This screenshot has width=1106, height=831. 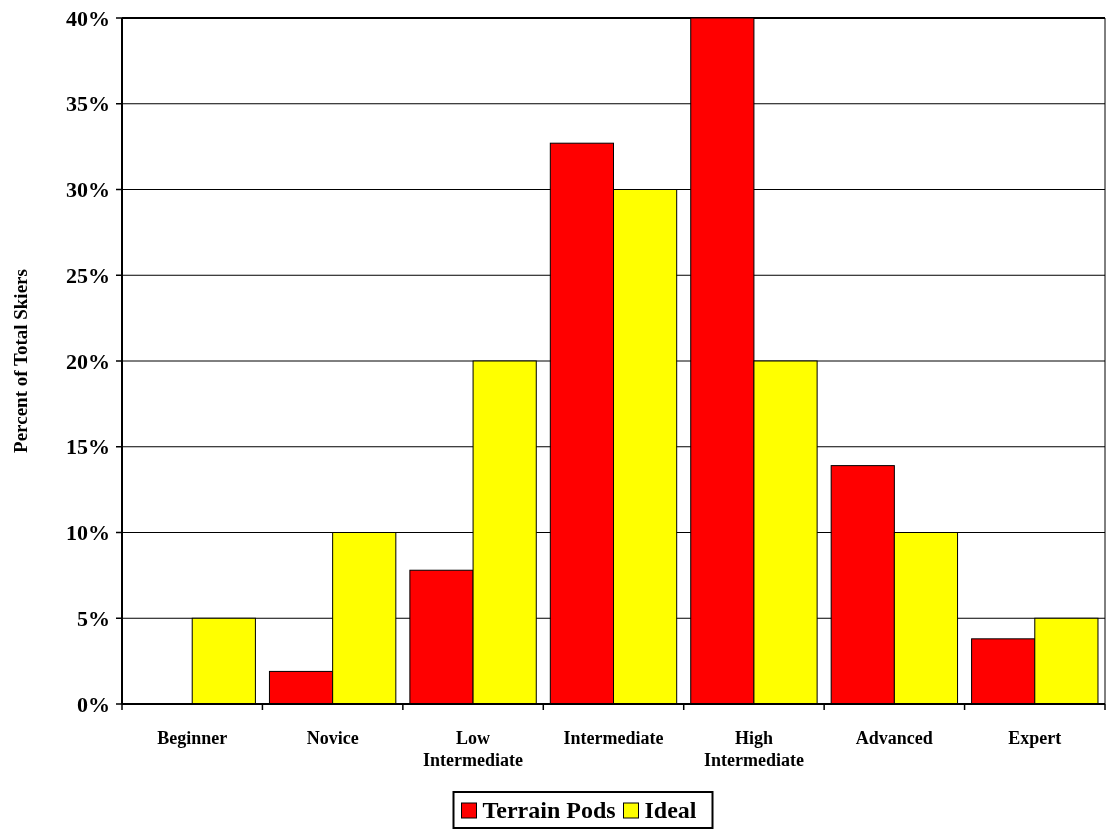 I want to click on y-tick-label: 10%, so click(x=88, y=533).